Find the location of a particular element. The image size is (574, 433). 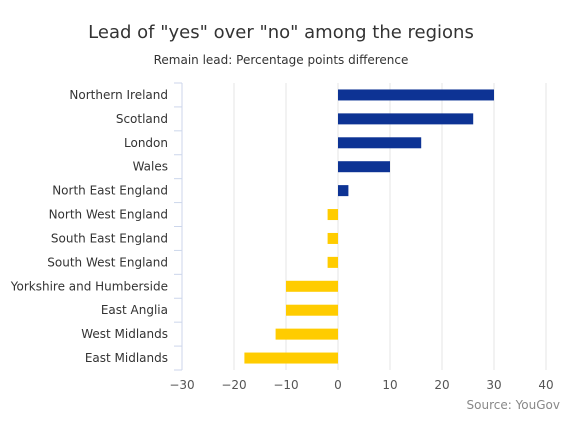

category-label: South East England is located at coordinates (109, 238).